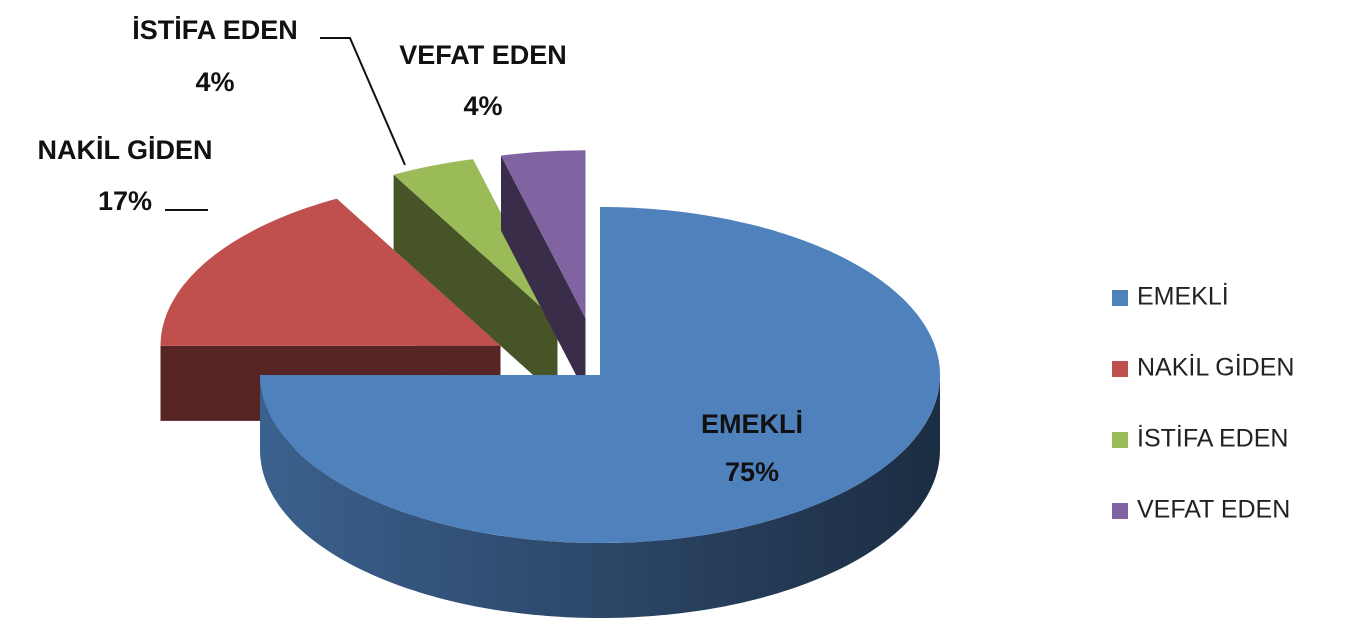  What do you see at coordinates (125, 201) in the screenshot?
I see `data-label: 17%` at bounding box center [125, 201].